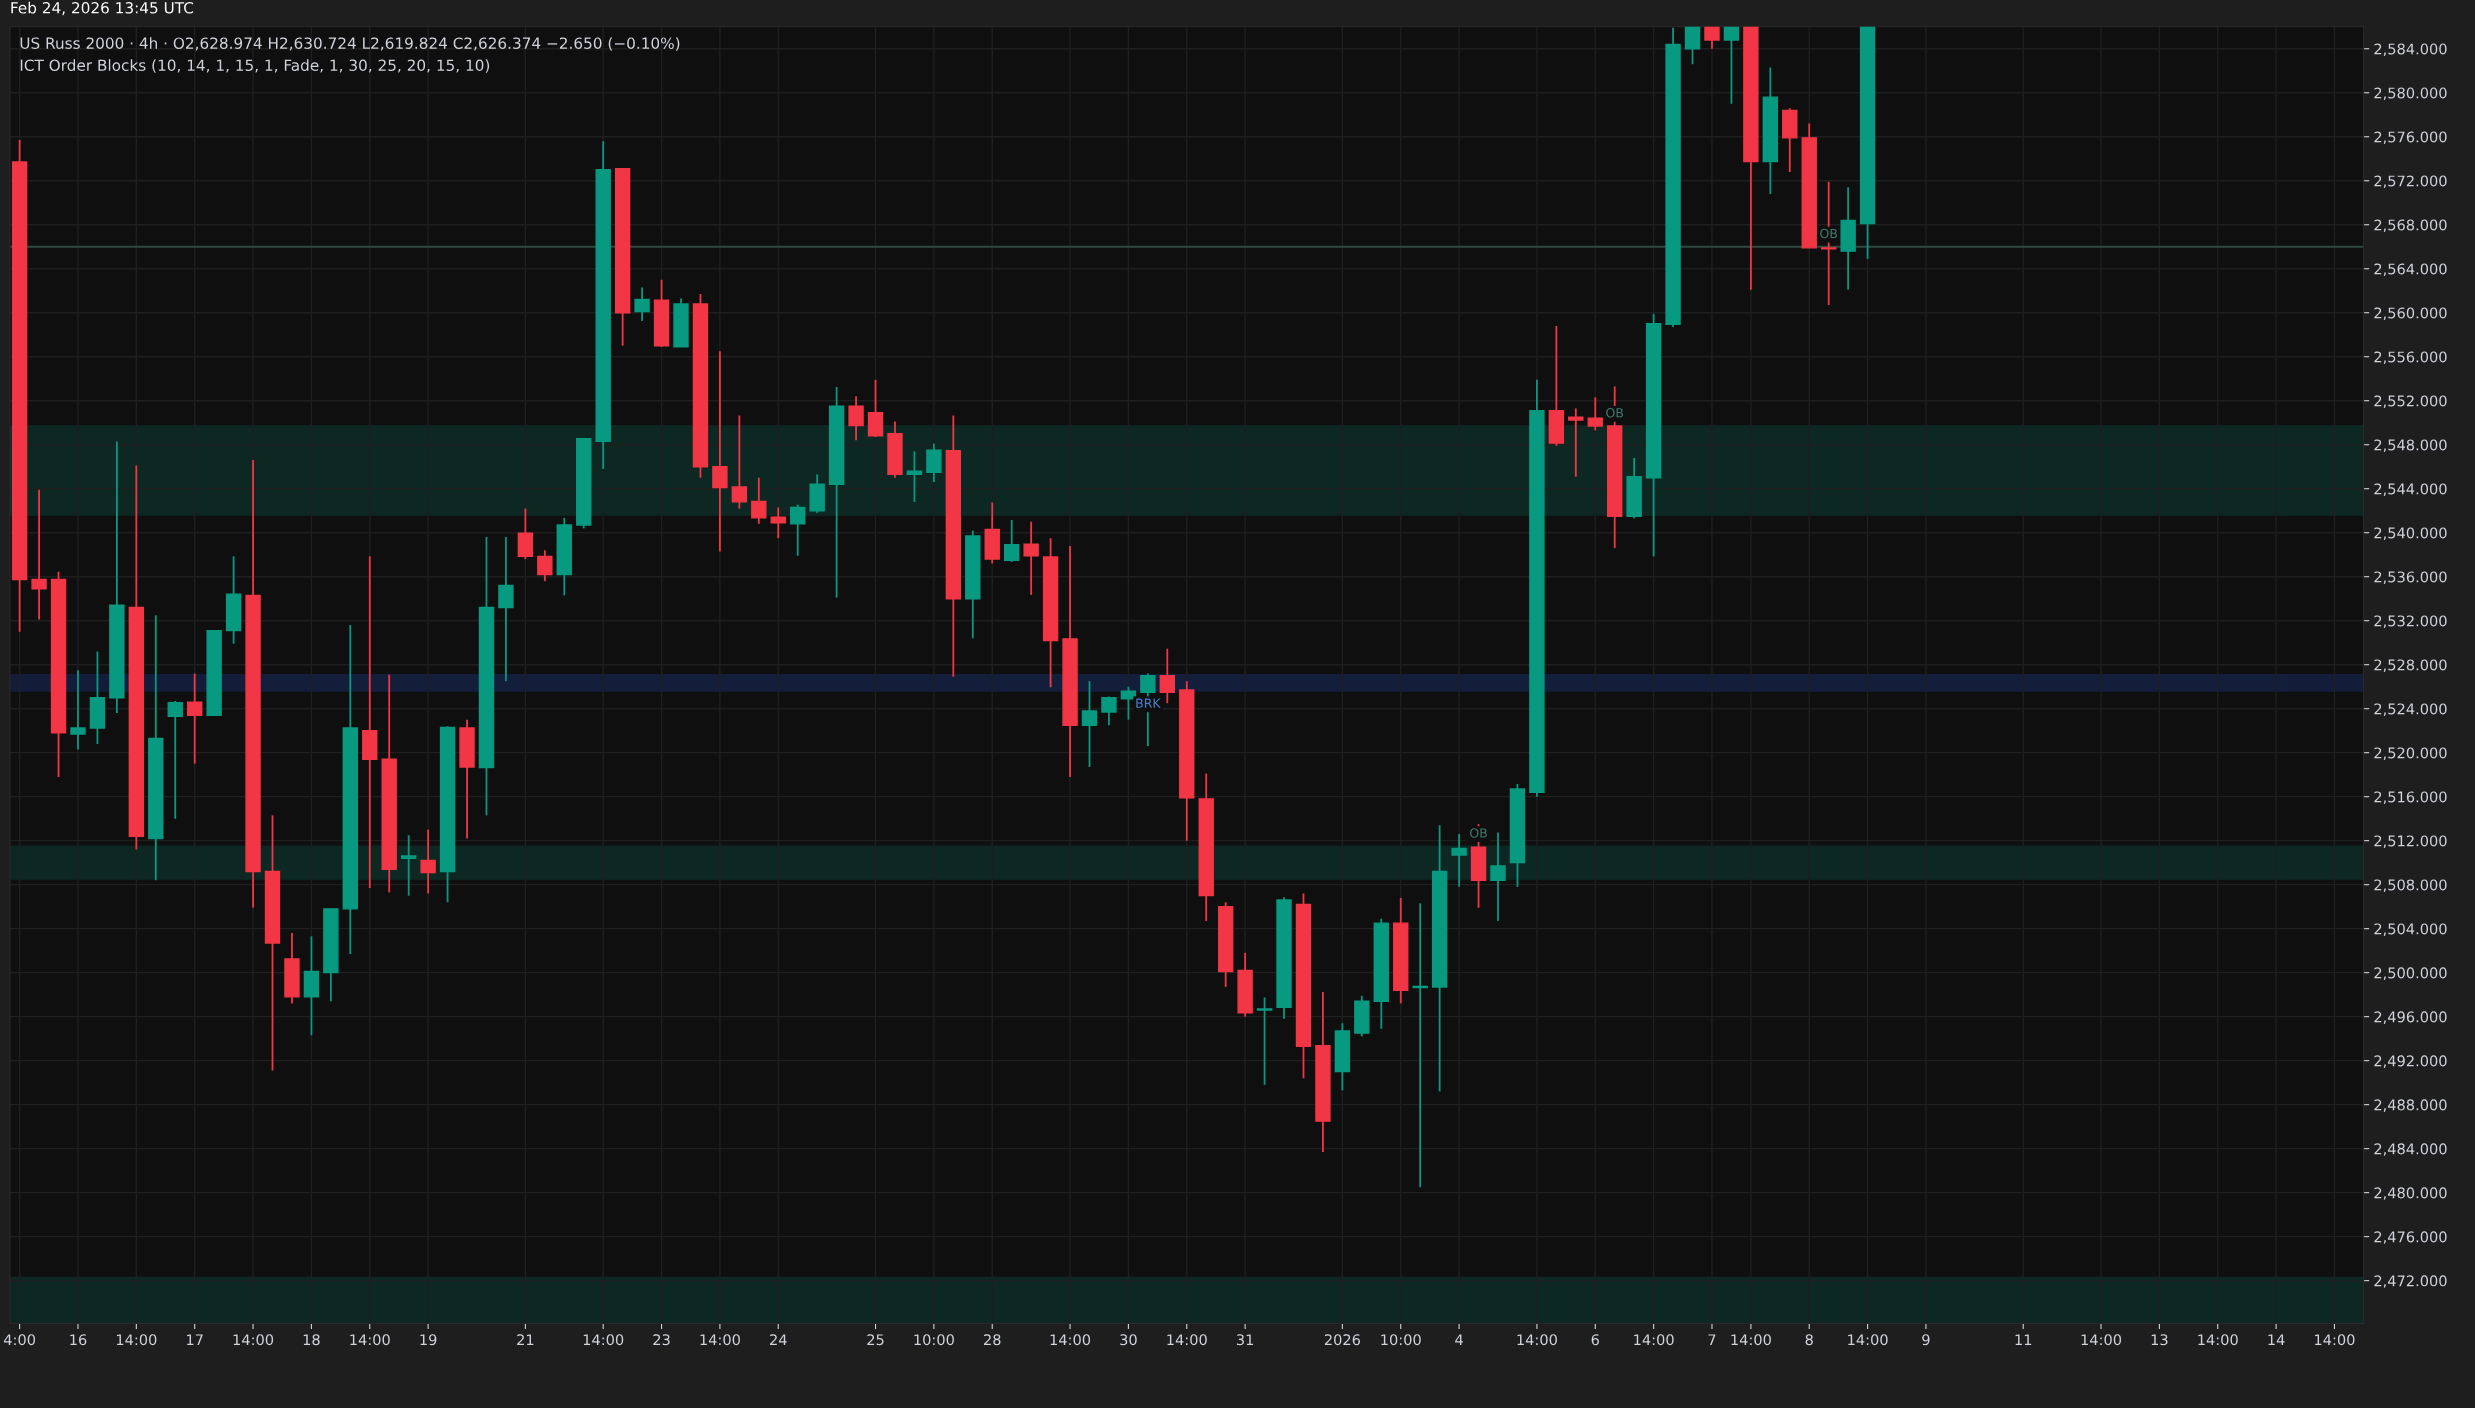 The height and width of the screenshot is (1408, 2475). I want to click on y-tick-label: 2,564.000, so click(2410, 269).